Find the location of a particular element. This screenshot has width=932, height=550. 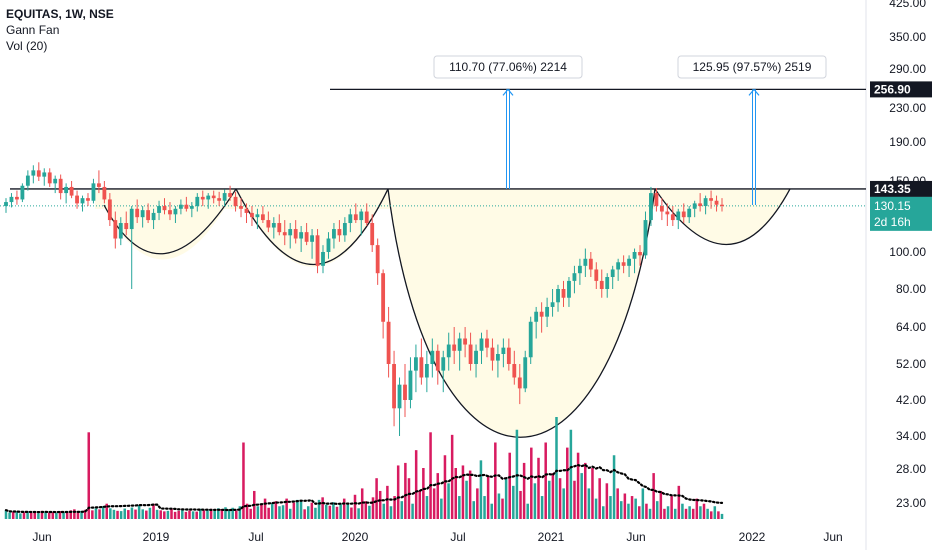

indicator-volume: Vol (20) is located at coordinates (27, 46).